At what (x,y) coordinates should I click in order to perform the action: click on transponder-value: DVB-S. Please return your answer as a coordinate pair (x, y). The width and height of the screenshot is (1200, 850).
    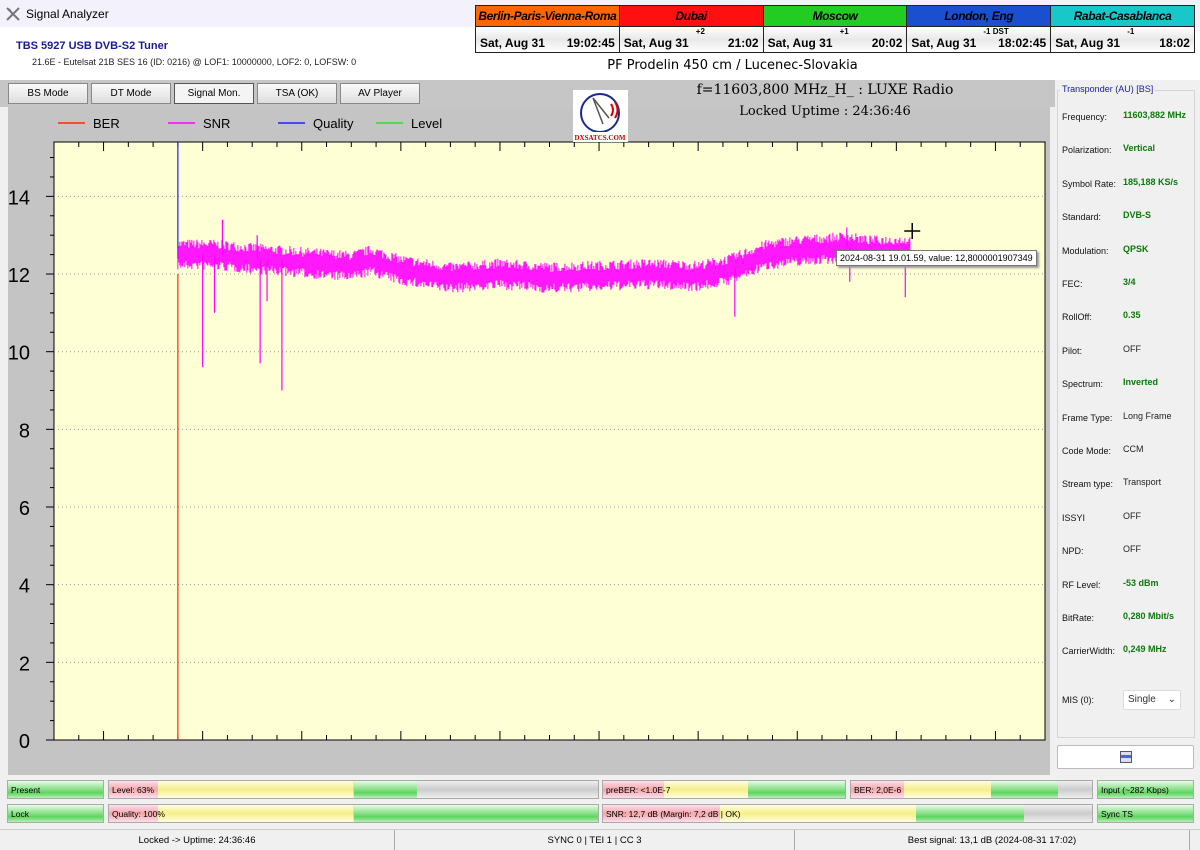
    Looking at the image, I should click on (1137, 215).